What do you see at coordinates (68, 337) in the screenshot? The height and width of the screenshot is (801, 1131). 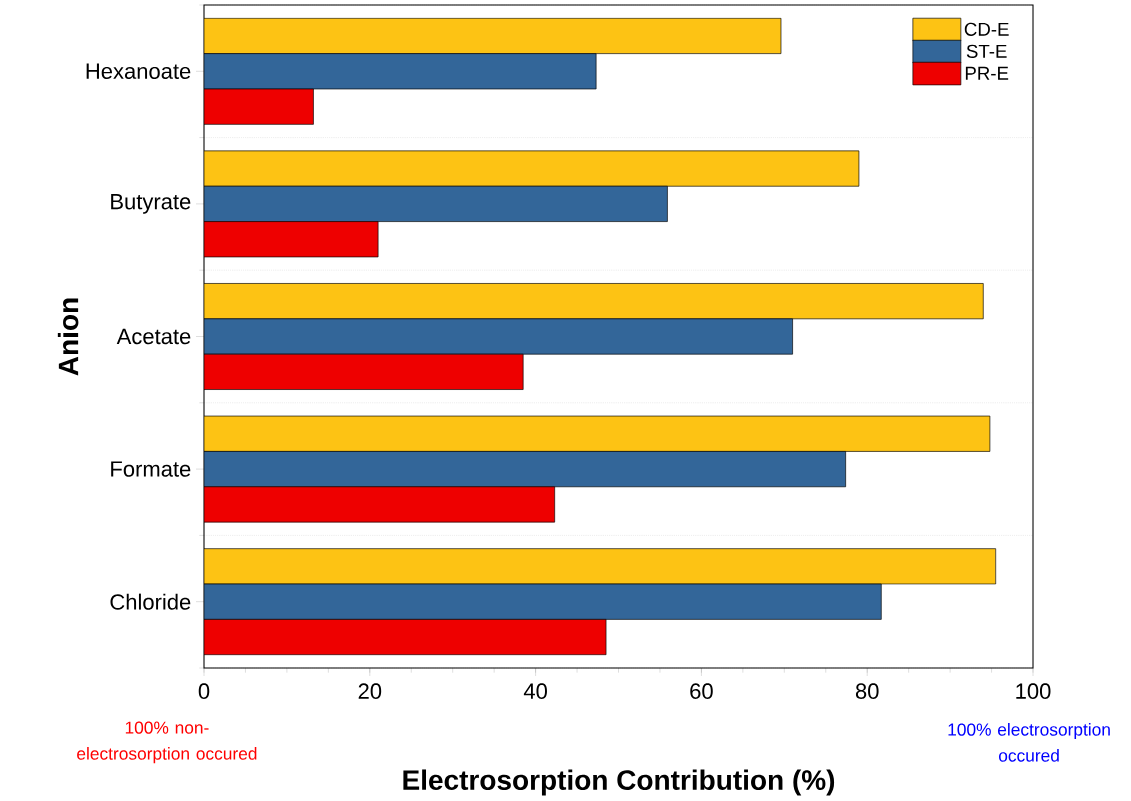 I see `y-axis-title: Anion` at bounding box center [68, 337].